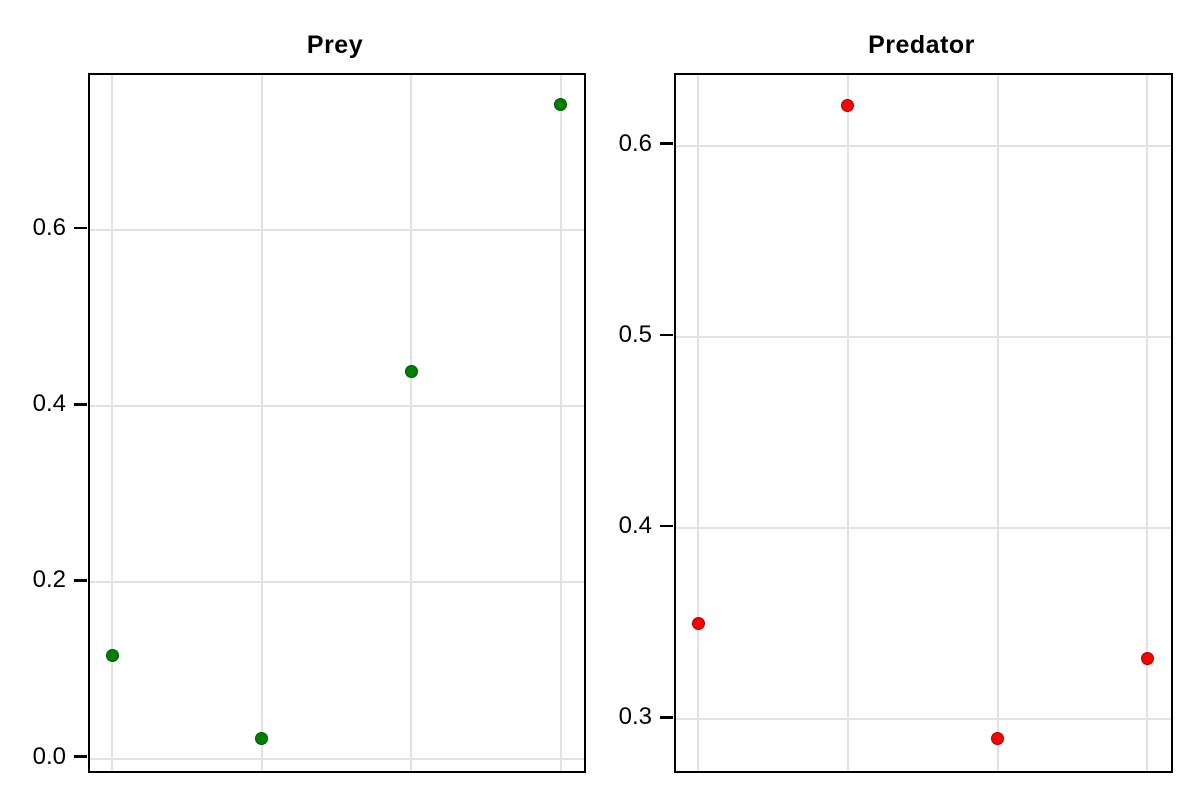 Image resolution: width=1200 pixels, height=800 pixels. I want to click on y-tick-label: 0.3, so click(635, 717).